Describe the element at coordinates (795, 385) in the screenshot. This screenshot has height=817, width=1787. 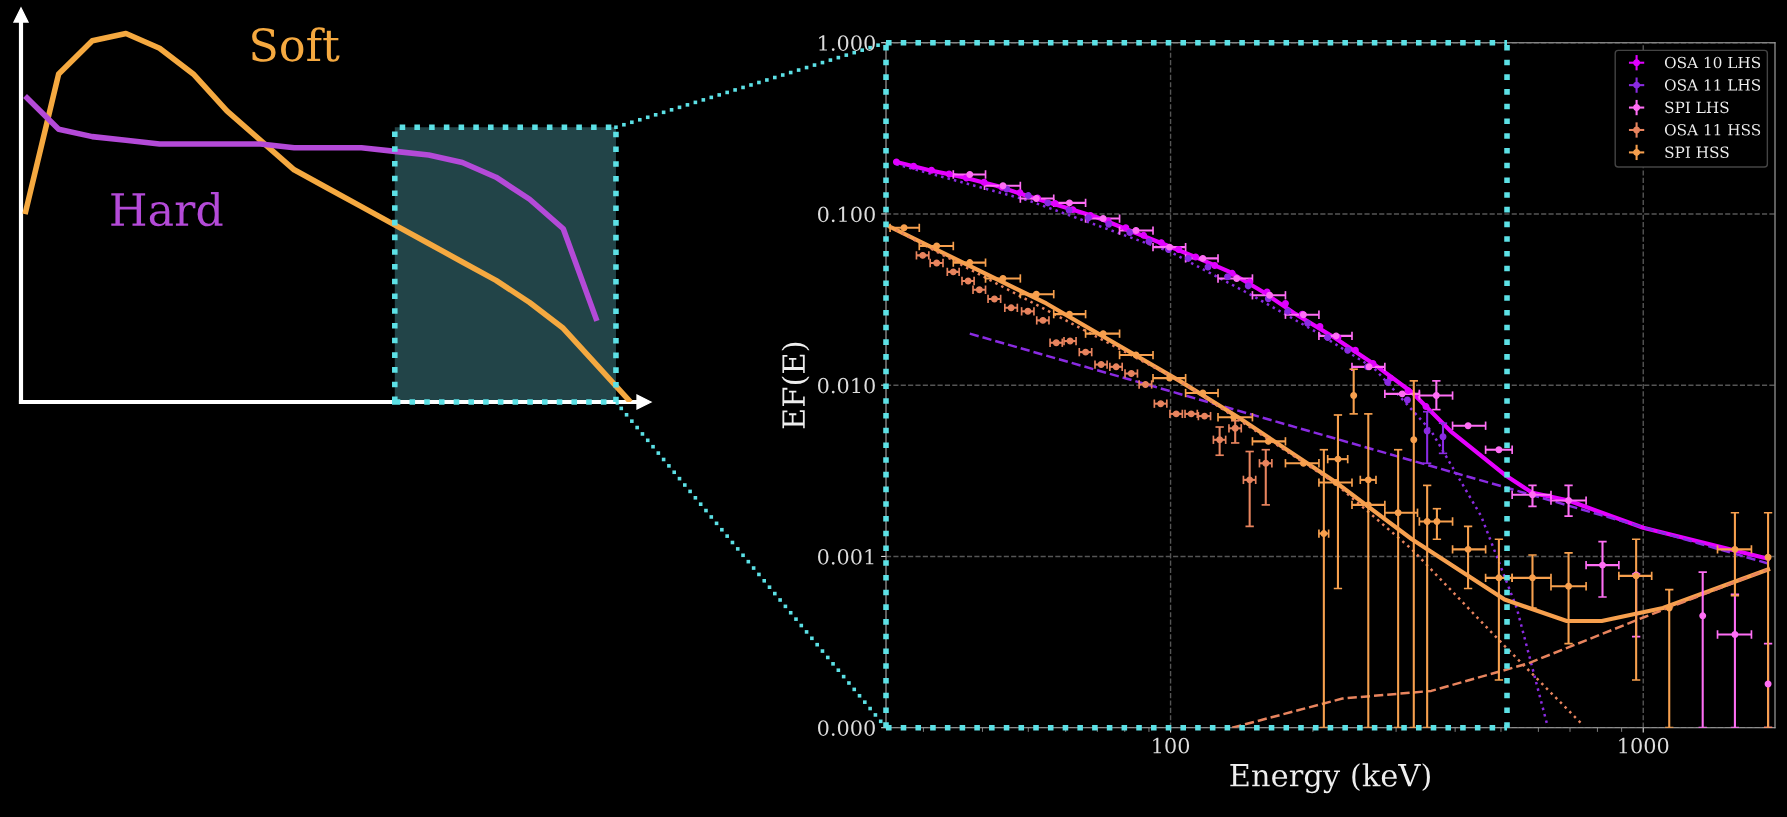
I see `y-axis-title: EF(E)` at that location.